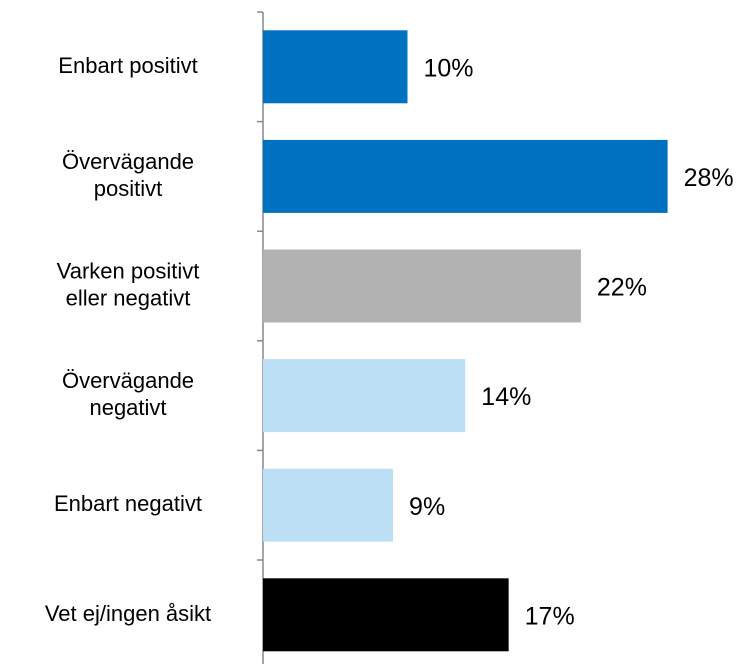 This screenshot has height=668, width=755. I want to click on value-label: 9%, so click(427, 507).